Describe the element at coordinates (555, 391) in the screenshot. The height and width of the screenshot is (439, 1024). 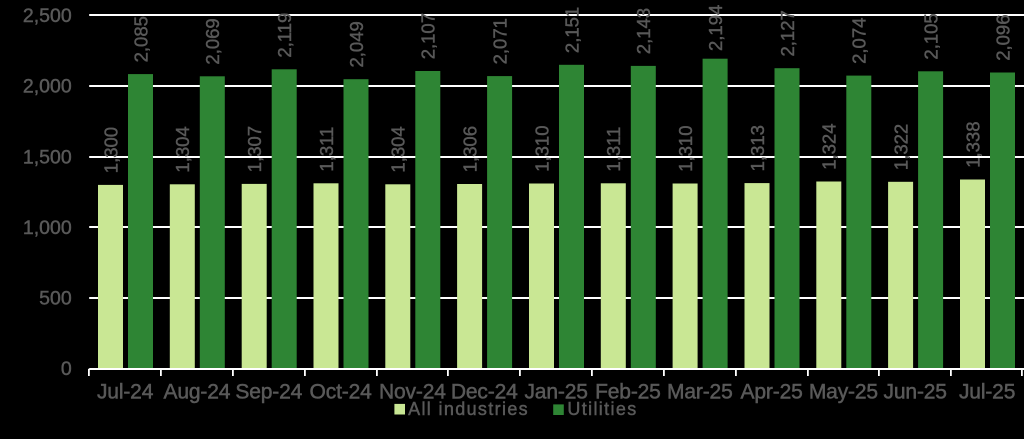
I see `svg-text: Jan-25` at that location.